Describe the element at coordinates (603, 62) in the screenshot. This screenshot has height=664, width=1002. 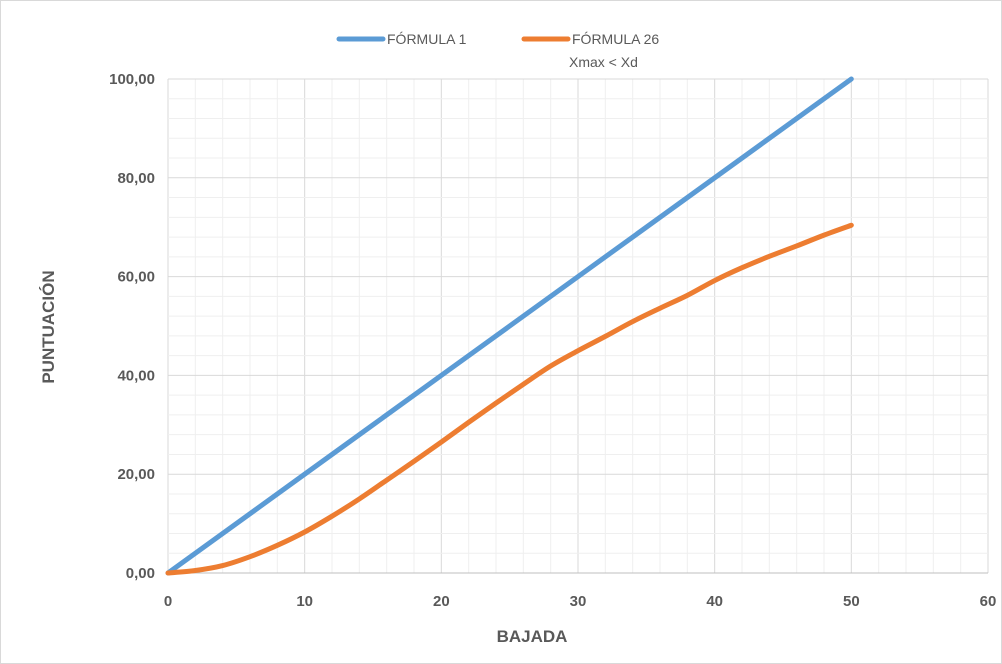
I see `legend-note: Xmax < Xd` at that location.